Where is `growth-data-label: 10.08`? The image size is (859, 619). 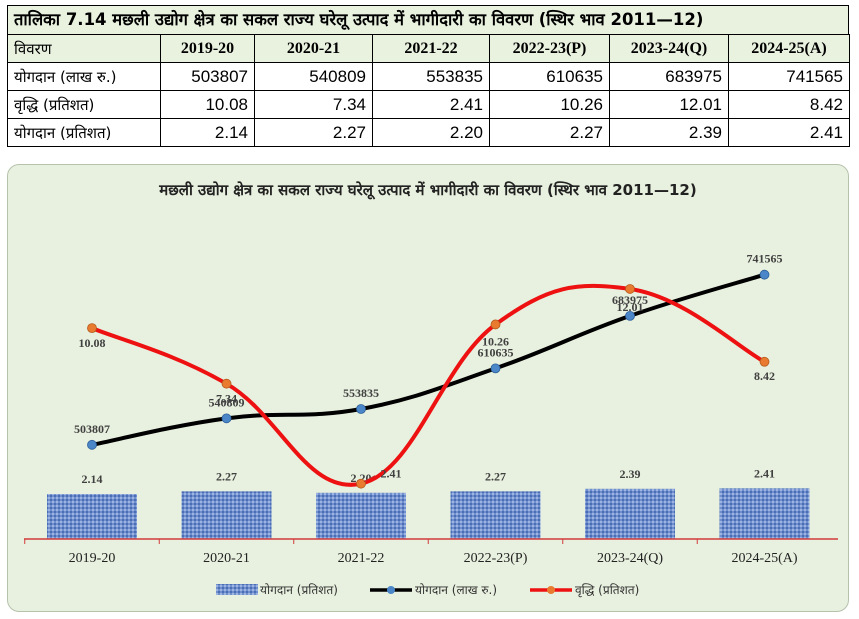 growth-data-label: 10.08 is located at coordinates (92, 343).